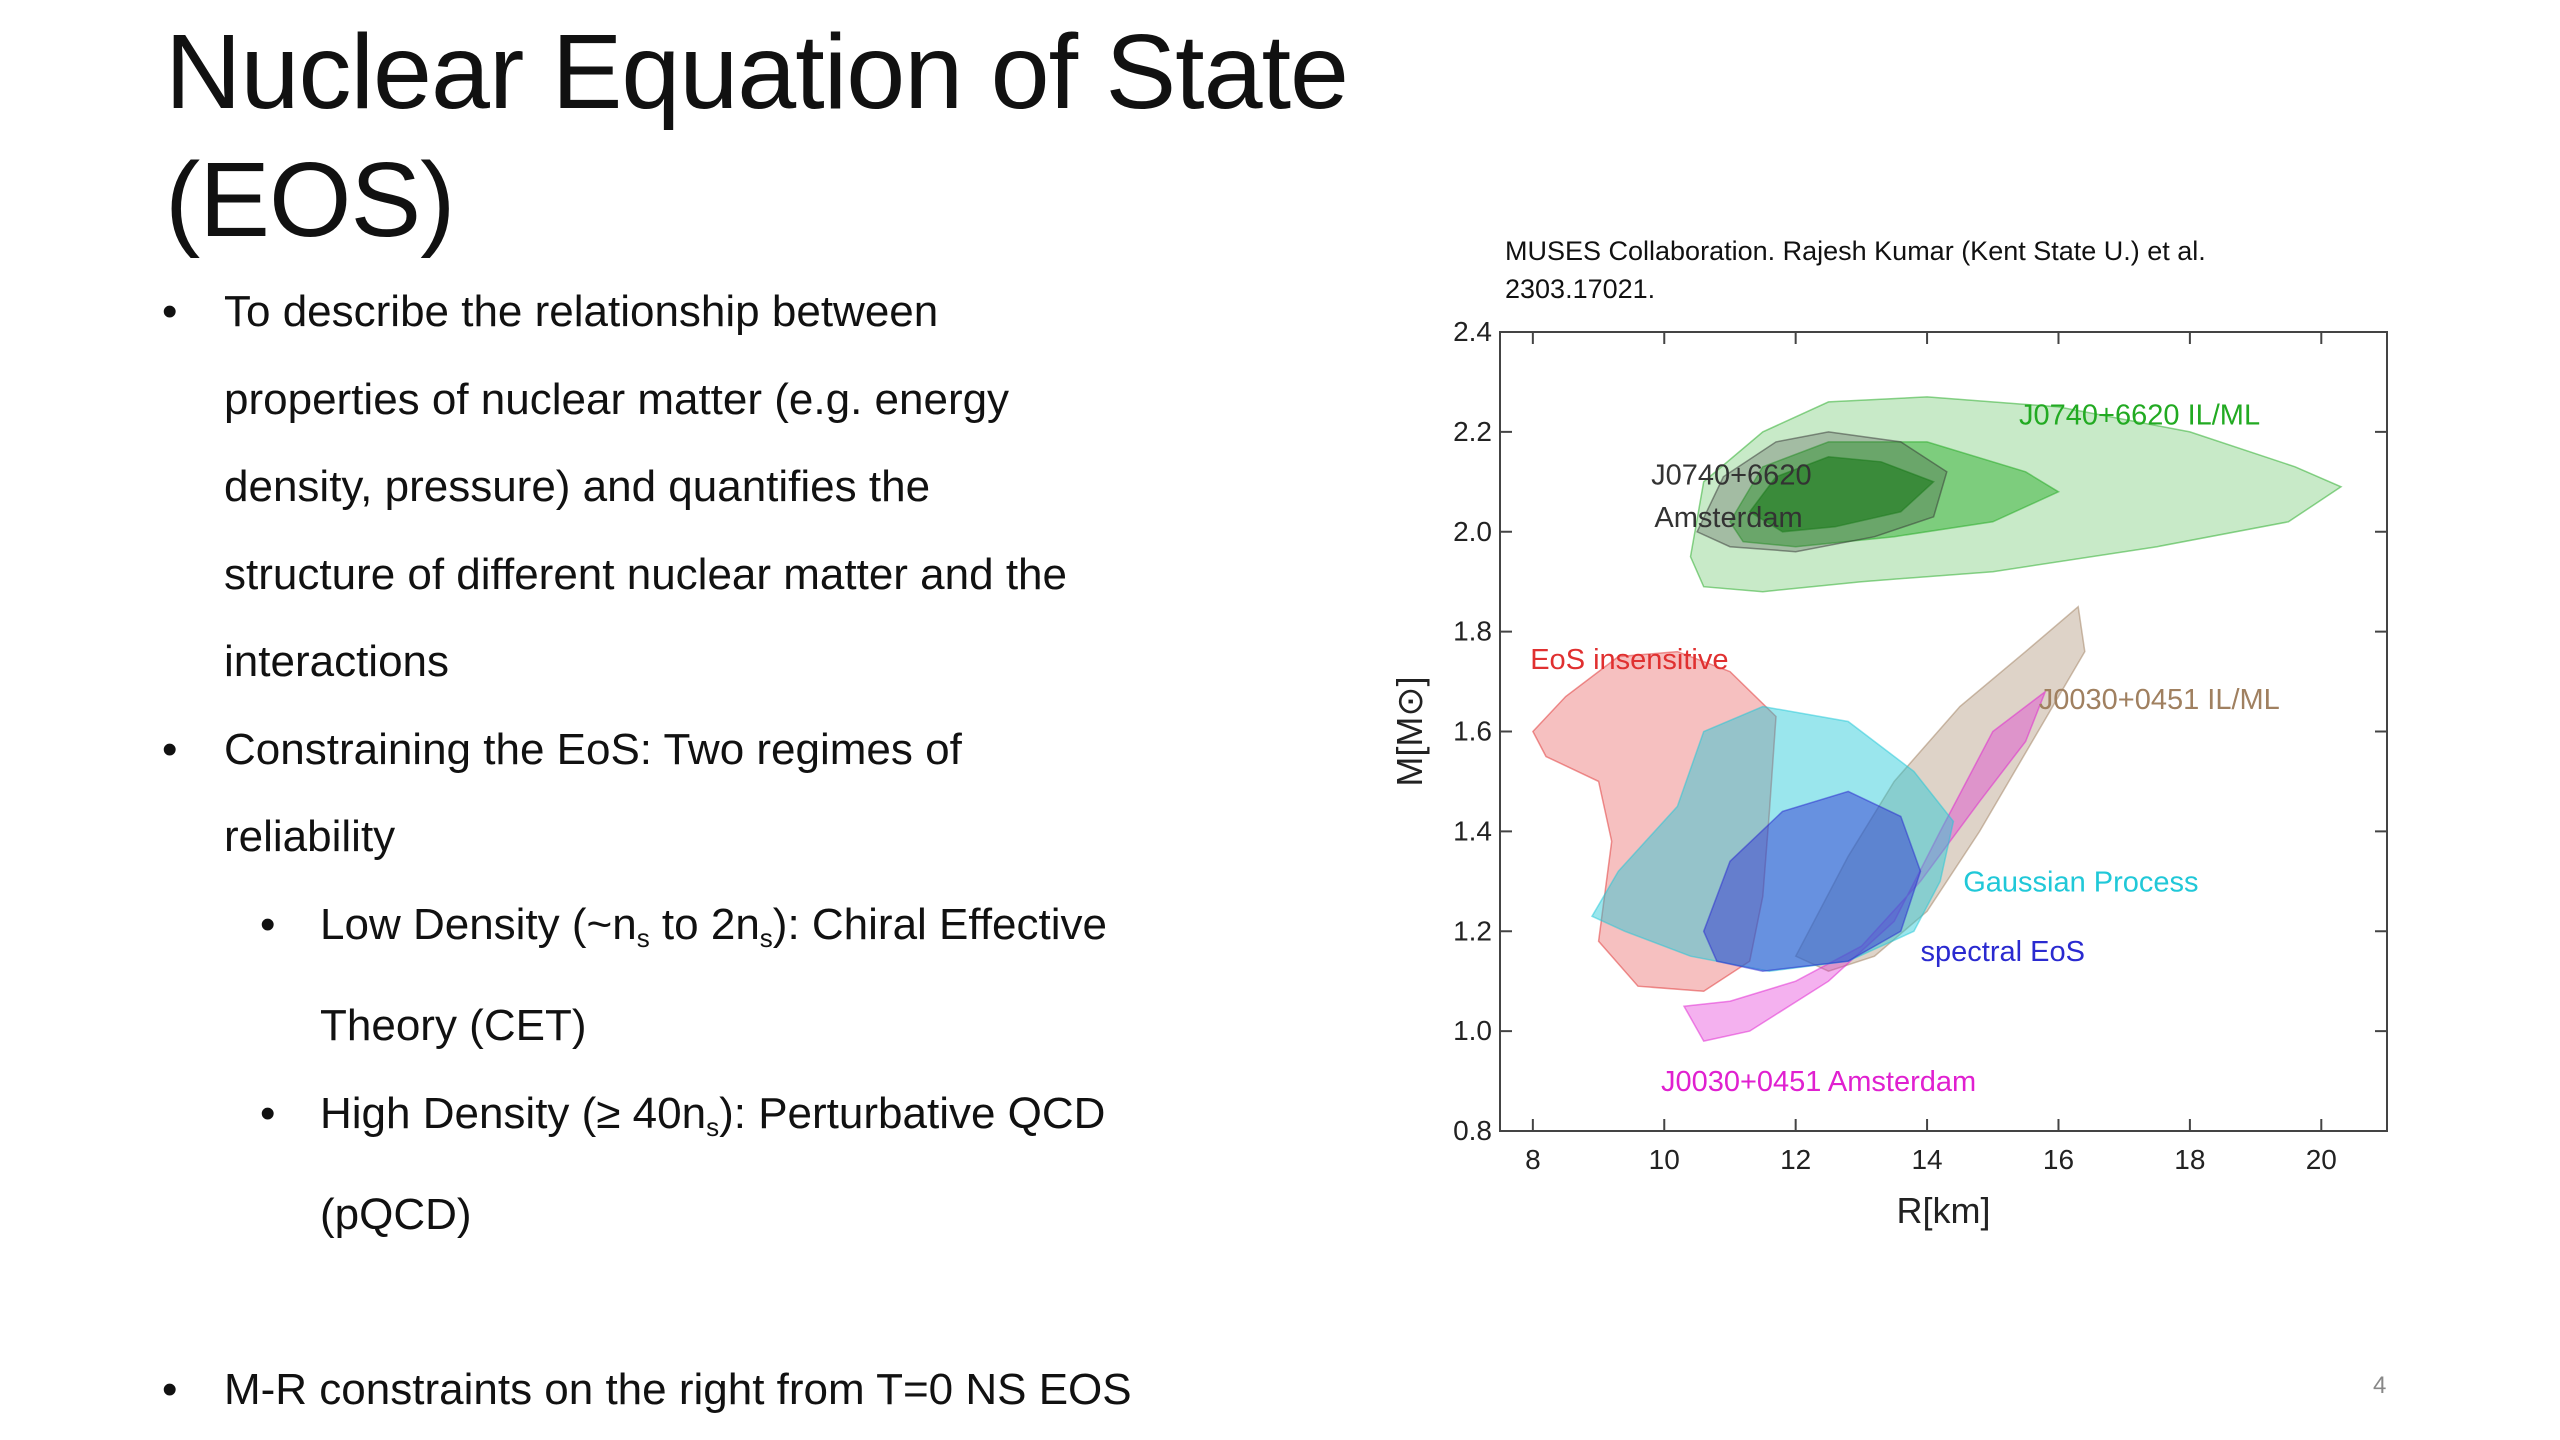  Describe the element at coordinates (1629, 660) in the screenshot. I see `region-label: EoS insensitive` at that location.